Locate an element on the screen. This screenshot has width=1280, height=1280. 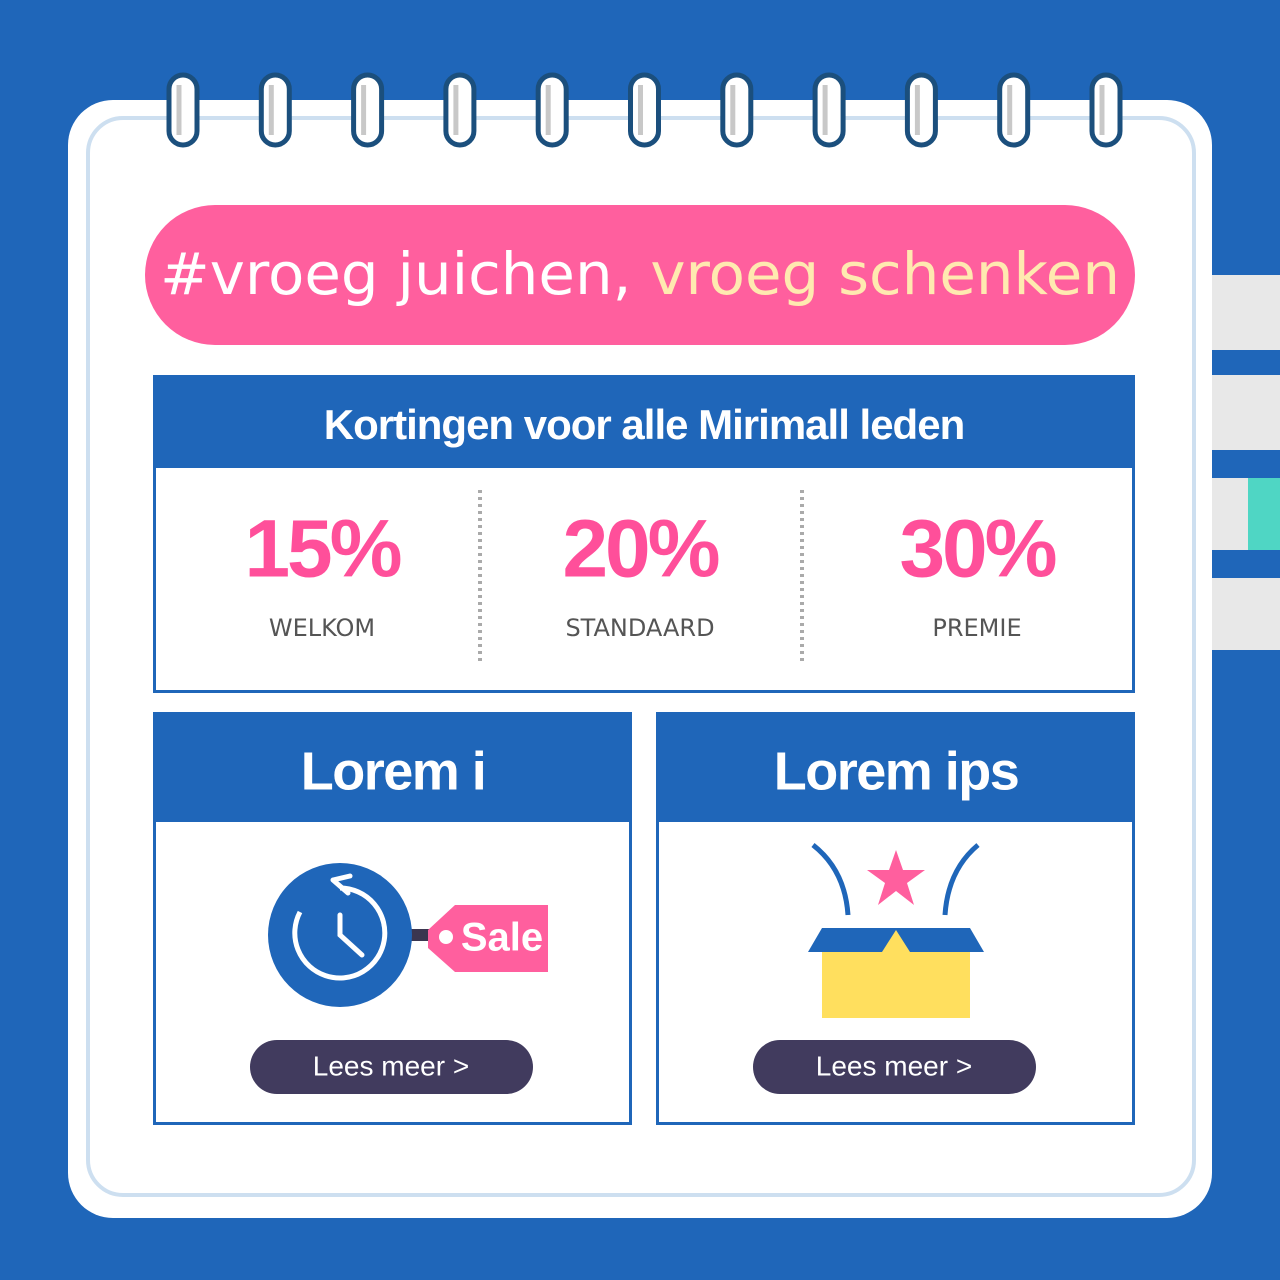
clock-icon: Sale is located at coordinates (408, 935).